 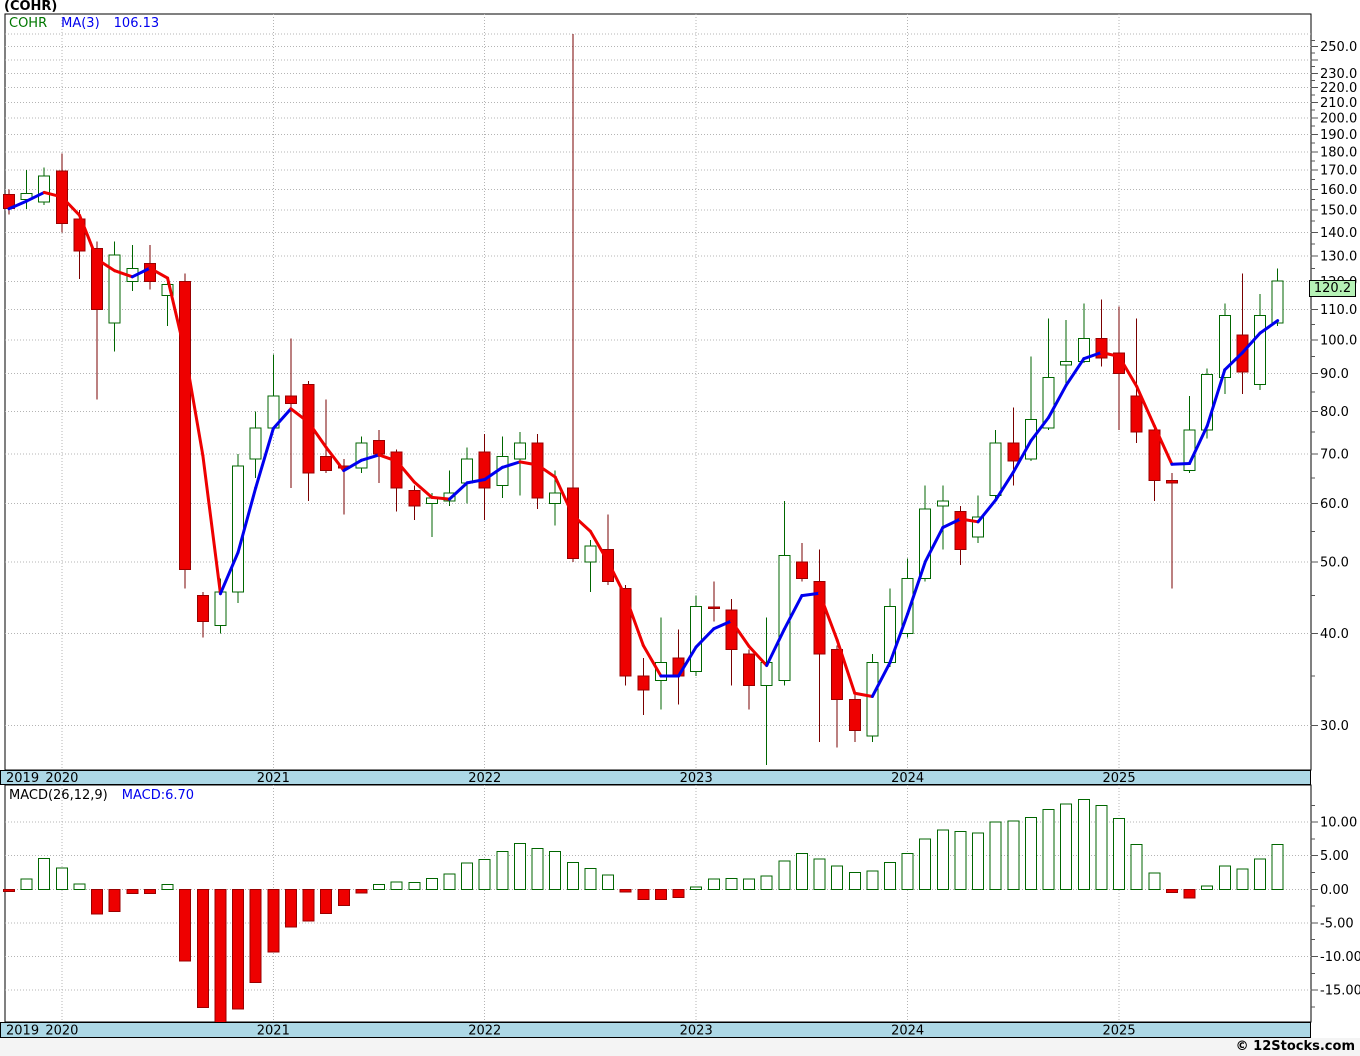 What do you see at coordinates (108, 795) in the screenshot?
I see `macd-legend: MACD(26,12,9) MACD:6.70` at bounding box center [108, 795].